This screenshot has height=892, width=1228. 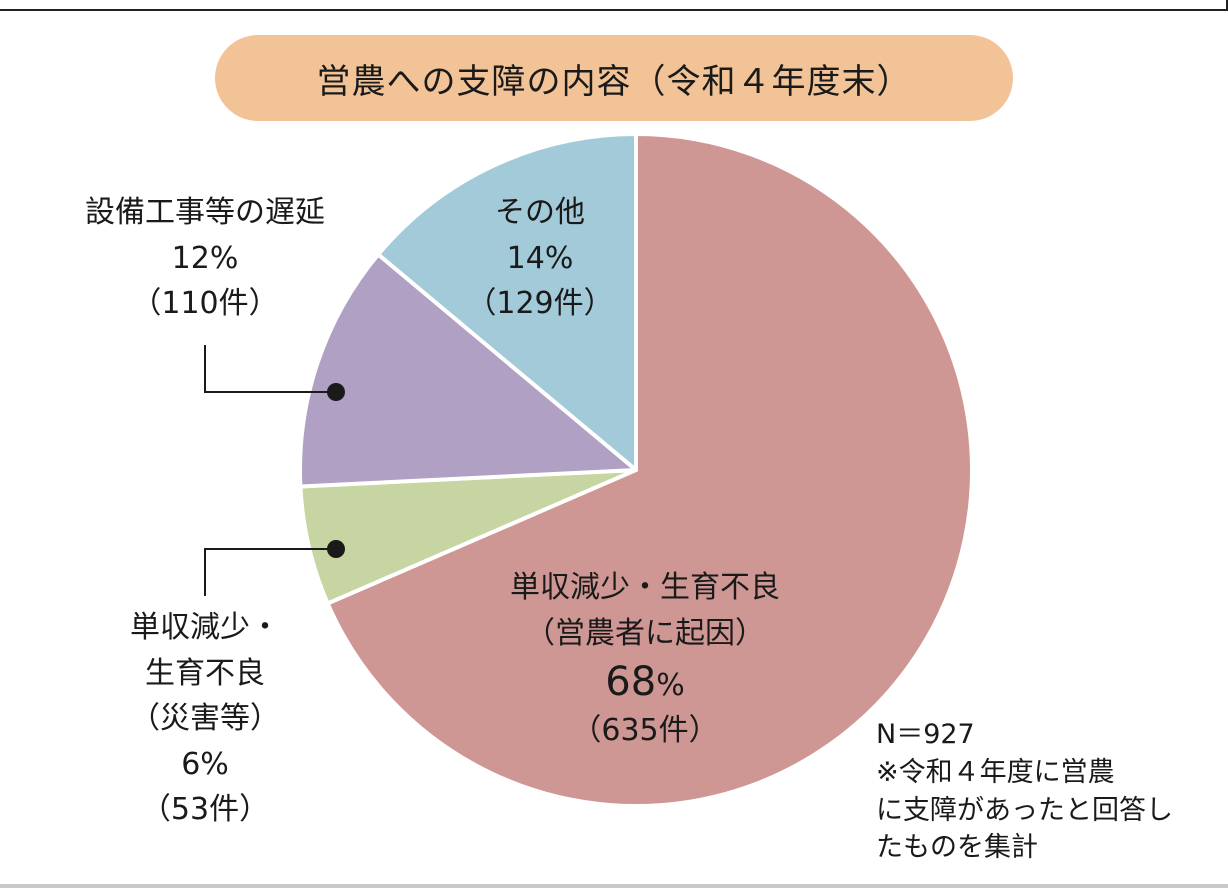 I want to click on slice-percent-value: 68, so click(x=631, y=682).